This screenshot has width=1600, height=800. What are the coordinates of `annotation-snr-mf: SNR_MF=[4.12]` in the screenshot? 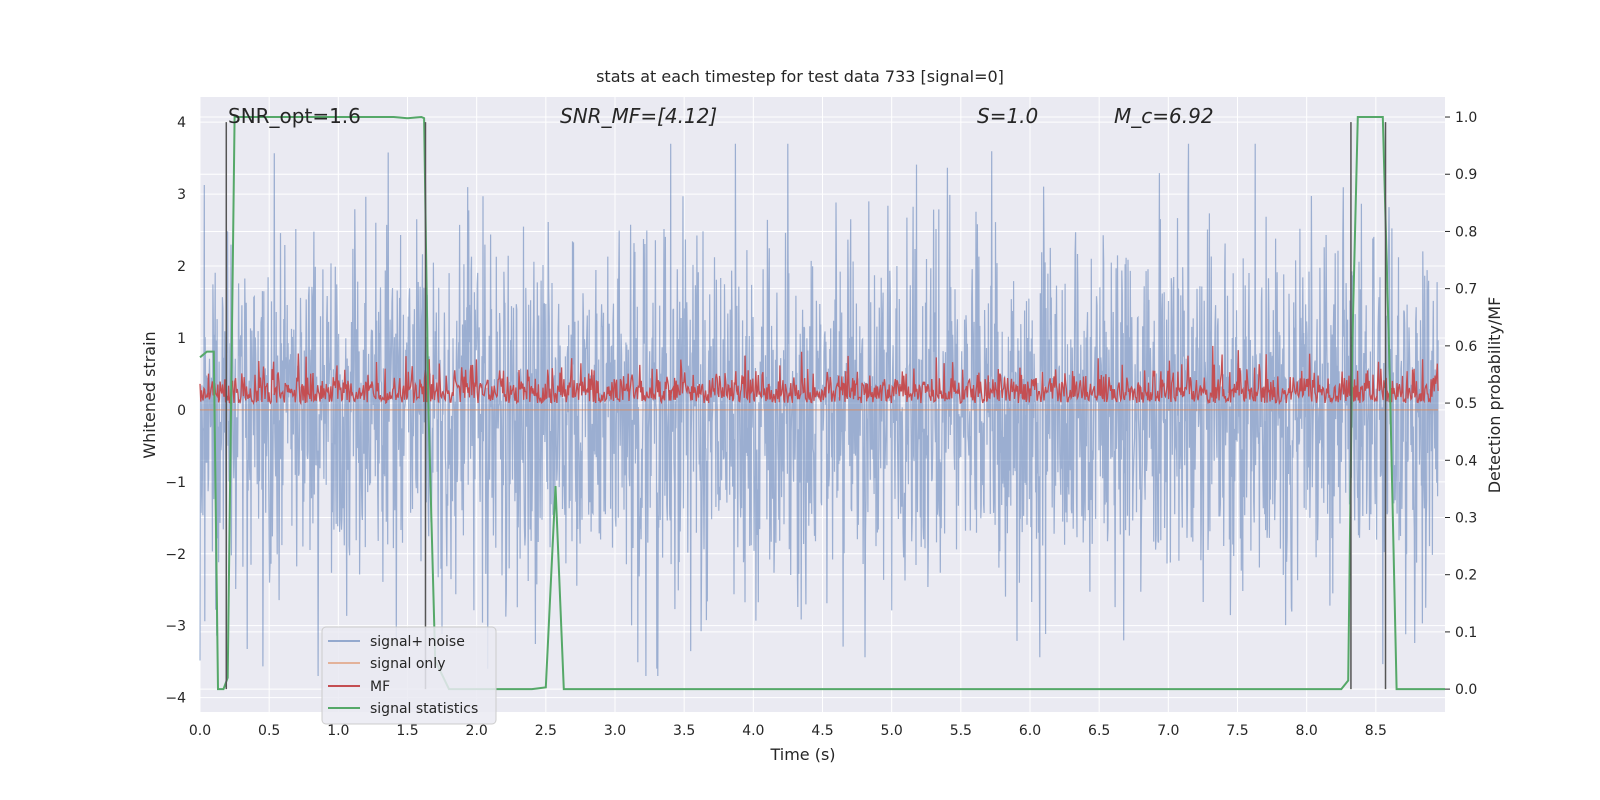 It's located at (638, 116).